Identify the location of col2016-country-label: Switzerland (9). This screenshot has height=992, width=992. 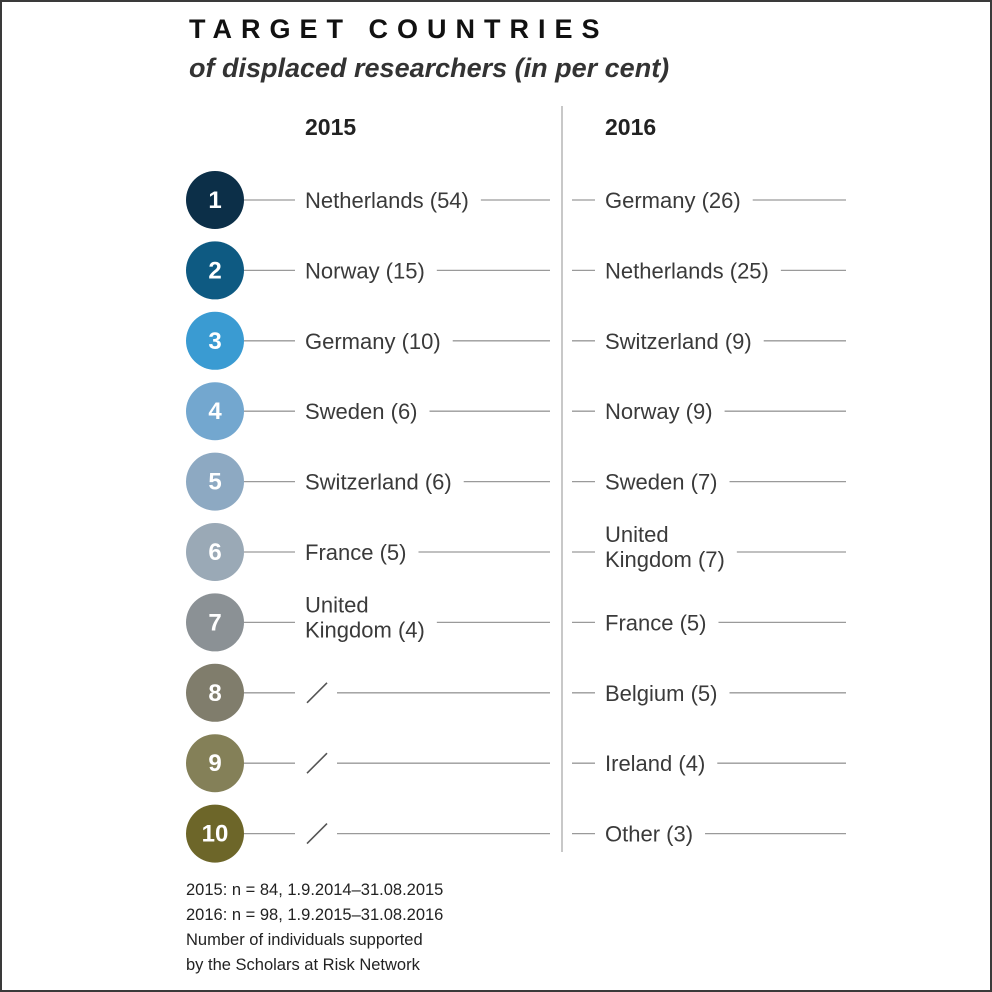
(678, 341).